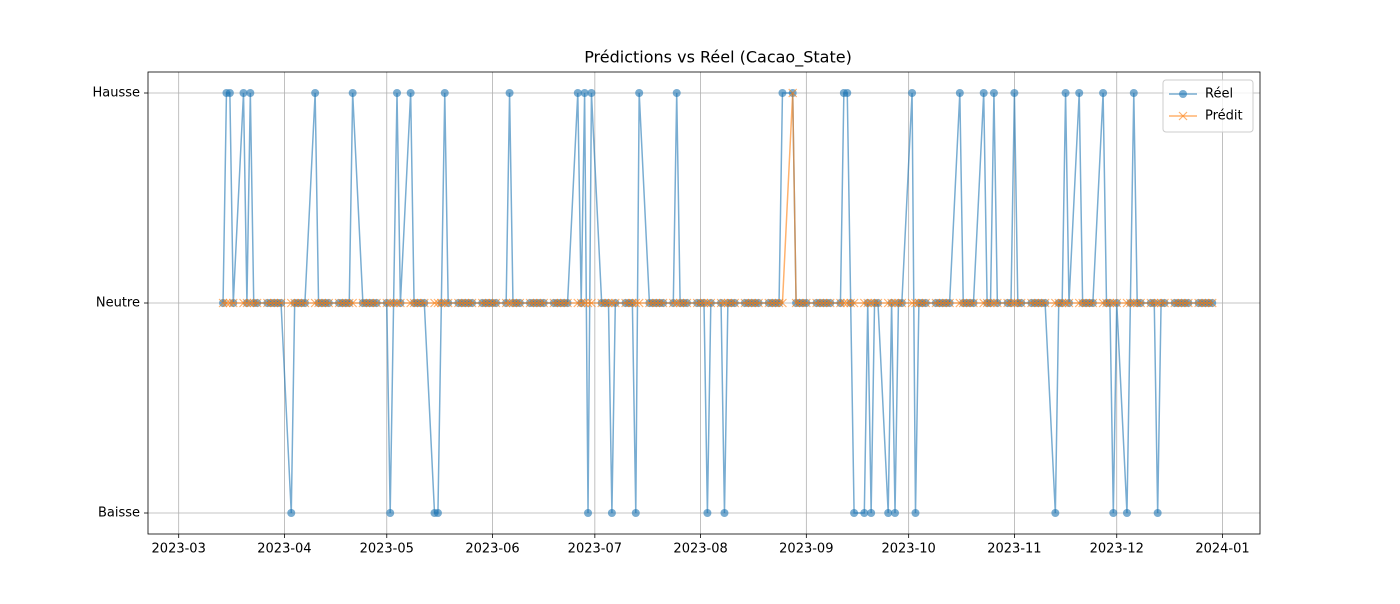 This screenshot has width=1400, height=604. What do you see at coordinates (718, 58) in the screenshot?
I see `chart-title: Prédictions vs Réel (Cacao_State)` at bounding box center [718, 58].